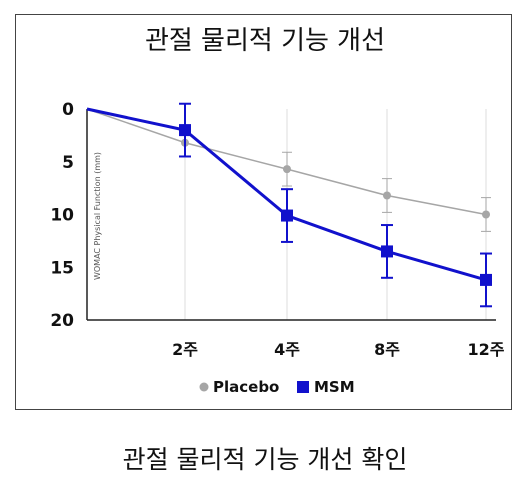 The height and width of the screenshot is (491, 530). I want to click on legend-placebo-label: Placebo, so click(246, 387).